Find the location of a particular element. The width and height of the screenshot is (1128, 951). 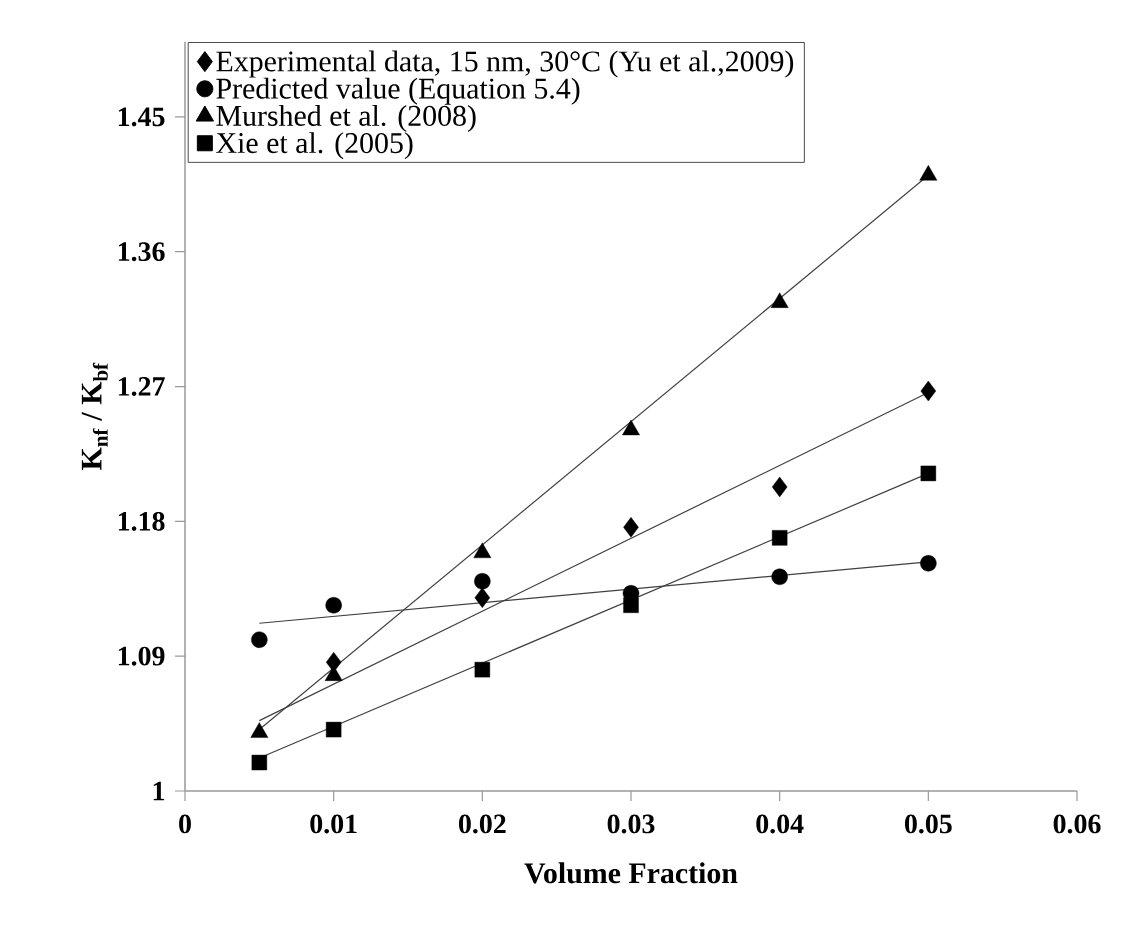

y-tick-label: 1 is located at coordinates (159, 791).